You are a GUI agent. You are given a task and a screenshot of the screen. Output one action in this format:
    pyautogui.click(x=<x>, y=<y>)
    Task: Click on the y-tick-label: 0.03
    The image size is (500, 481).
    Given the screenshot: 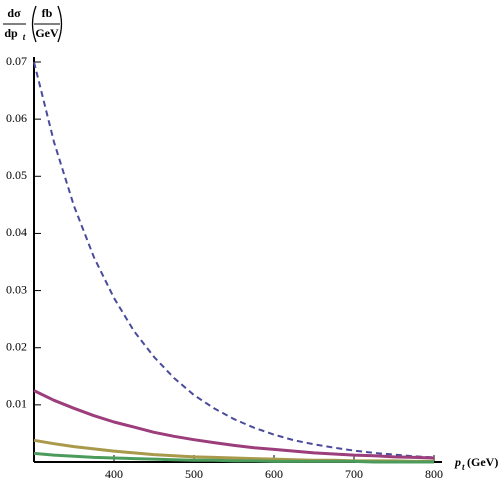 What is the action you would take?
    pyautogui.click(x=16, y=289)
    